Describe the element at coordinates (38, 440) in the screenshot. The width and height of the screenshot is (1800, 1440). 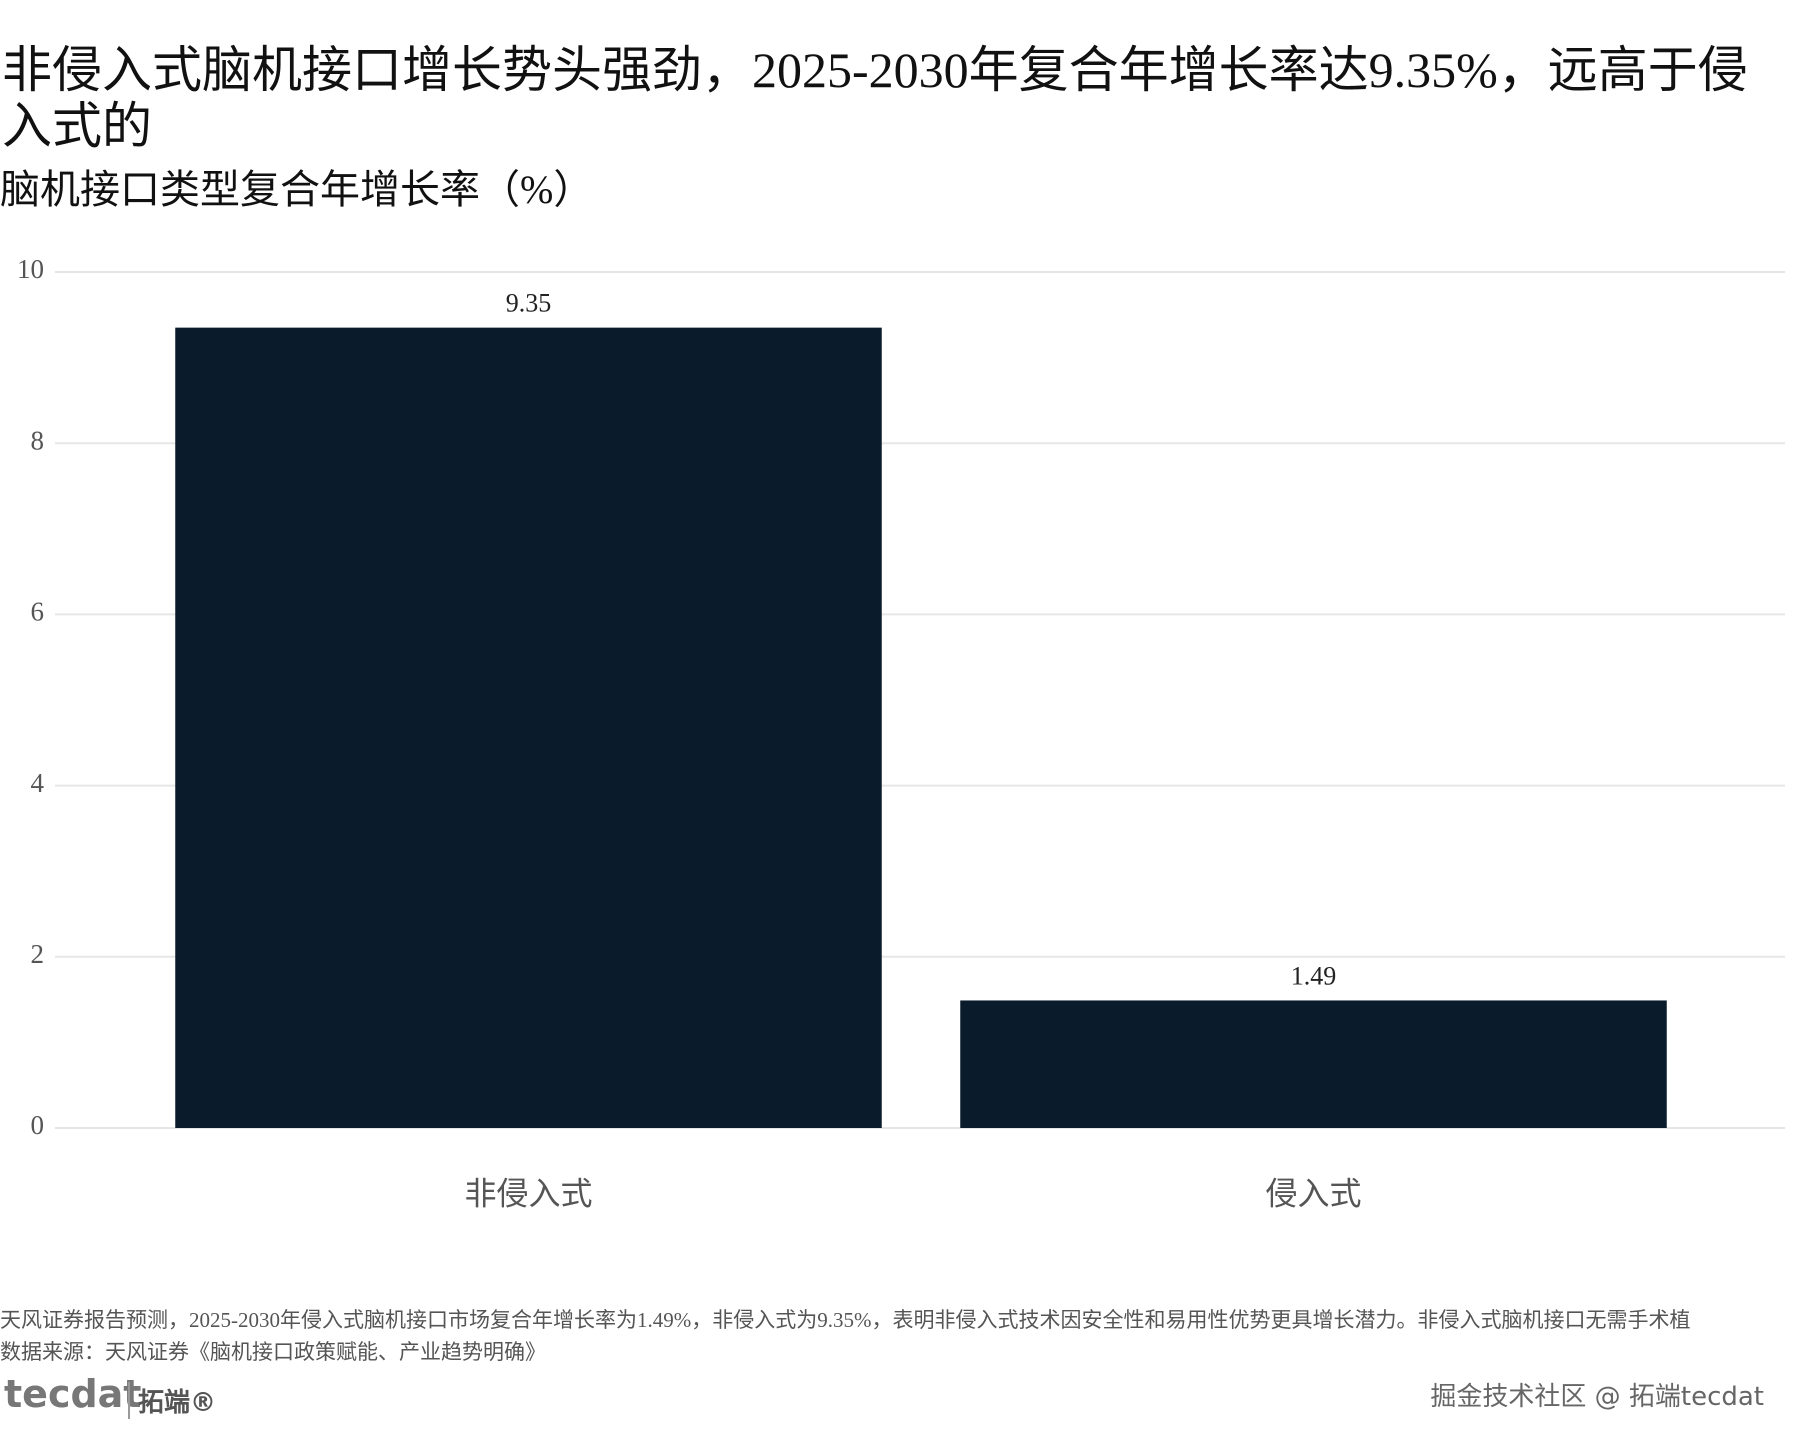
I see `y-tick-label: 8` at that location.